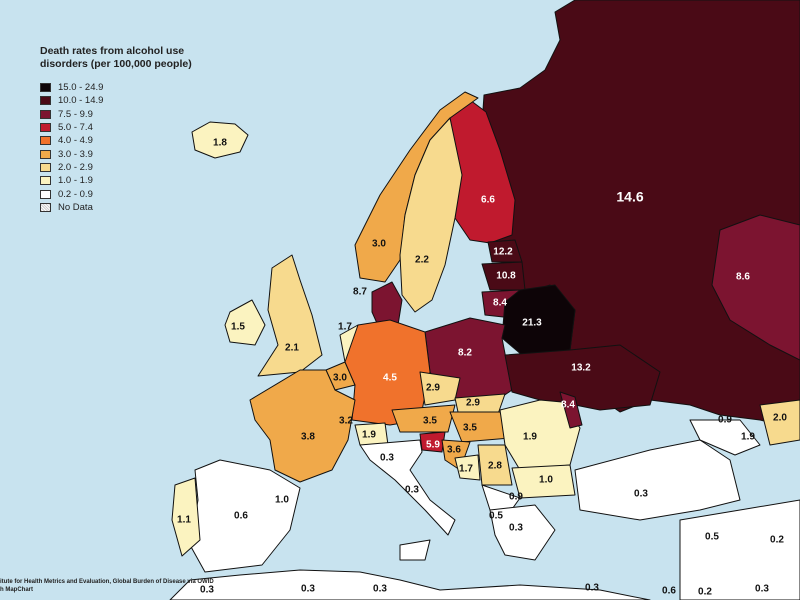 The height and width of the screenshot is (600, 800). I want to click on source-line: h MapChart, so click(16, 590).